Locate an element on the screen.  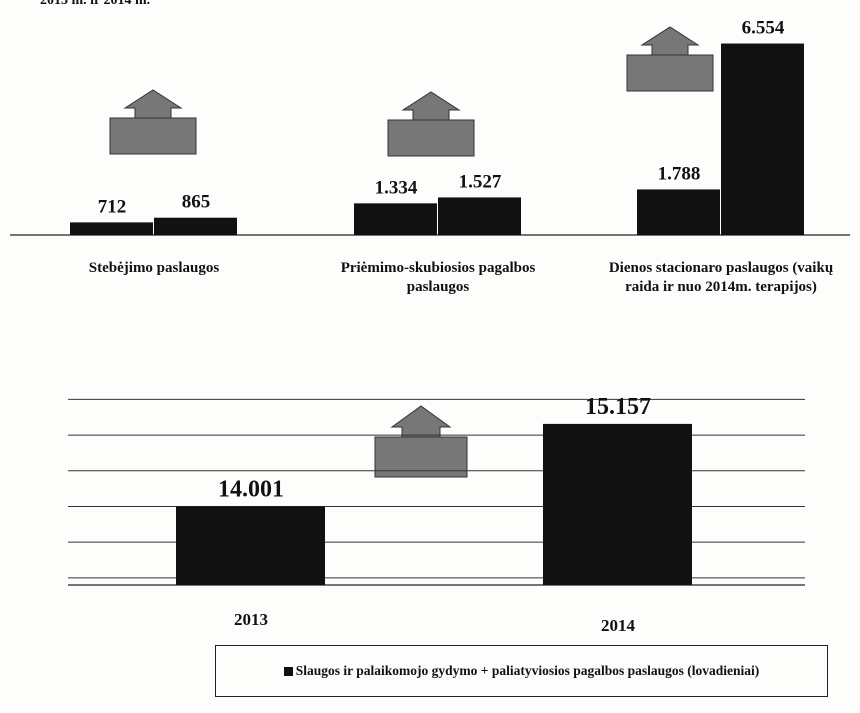
data-label: 6.554 is located at coordinates (763, 28).